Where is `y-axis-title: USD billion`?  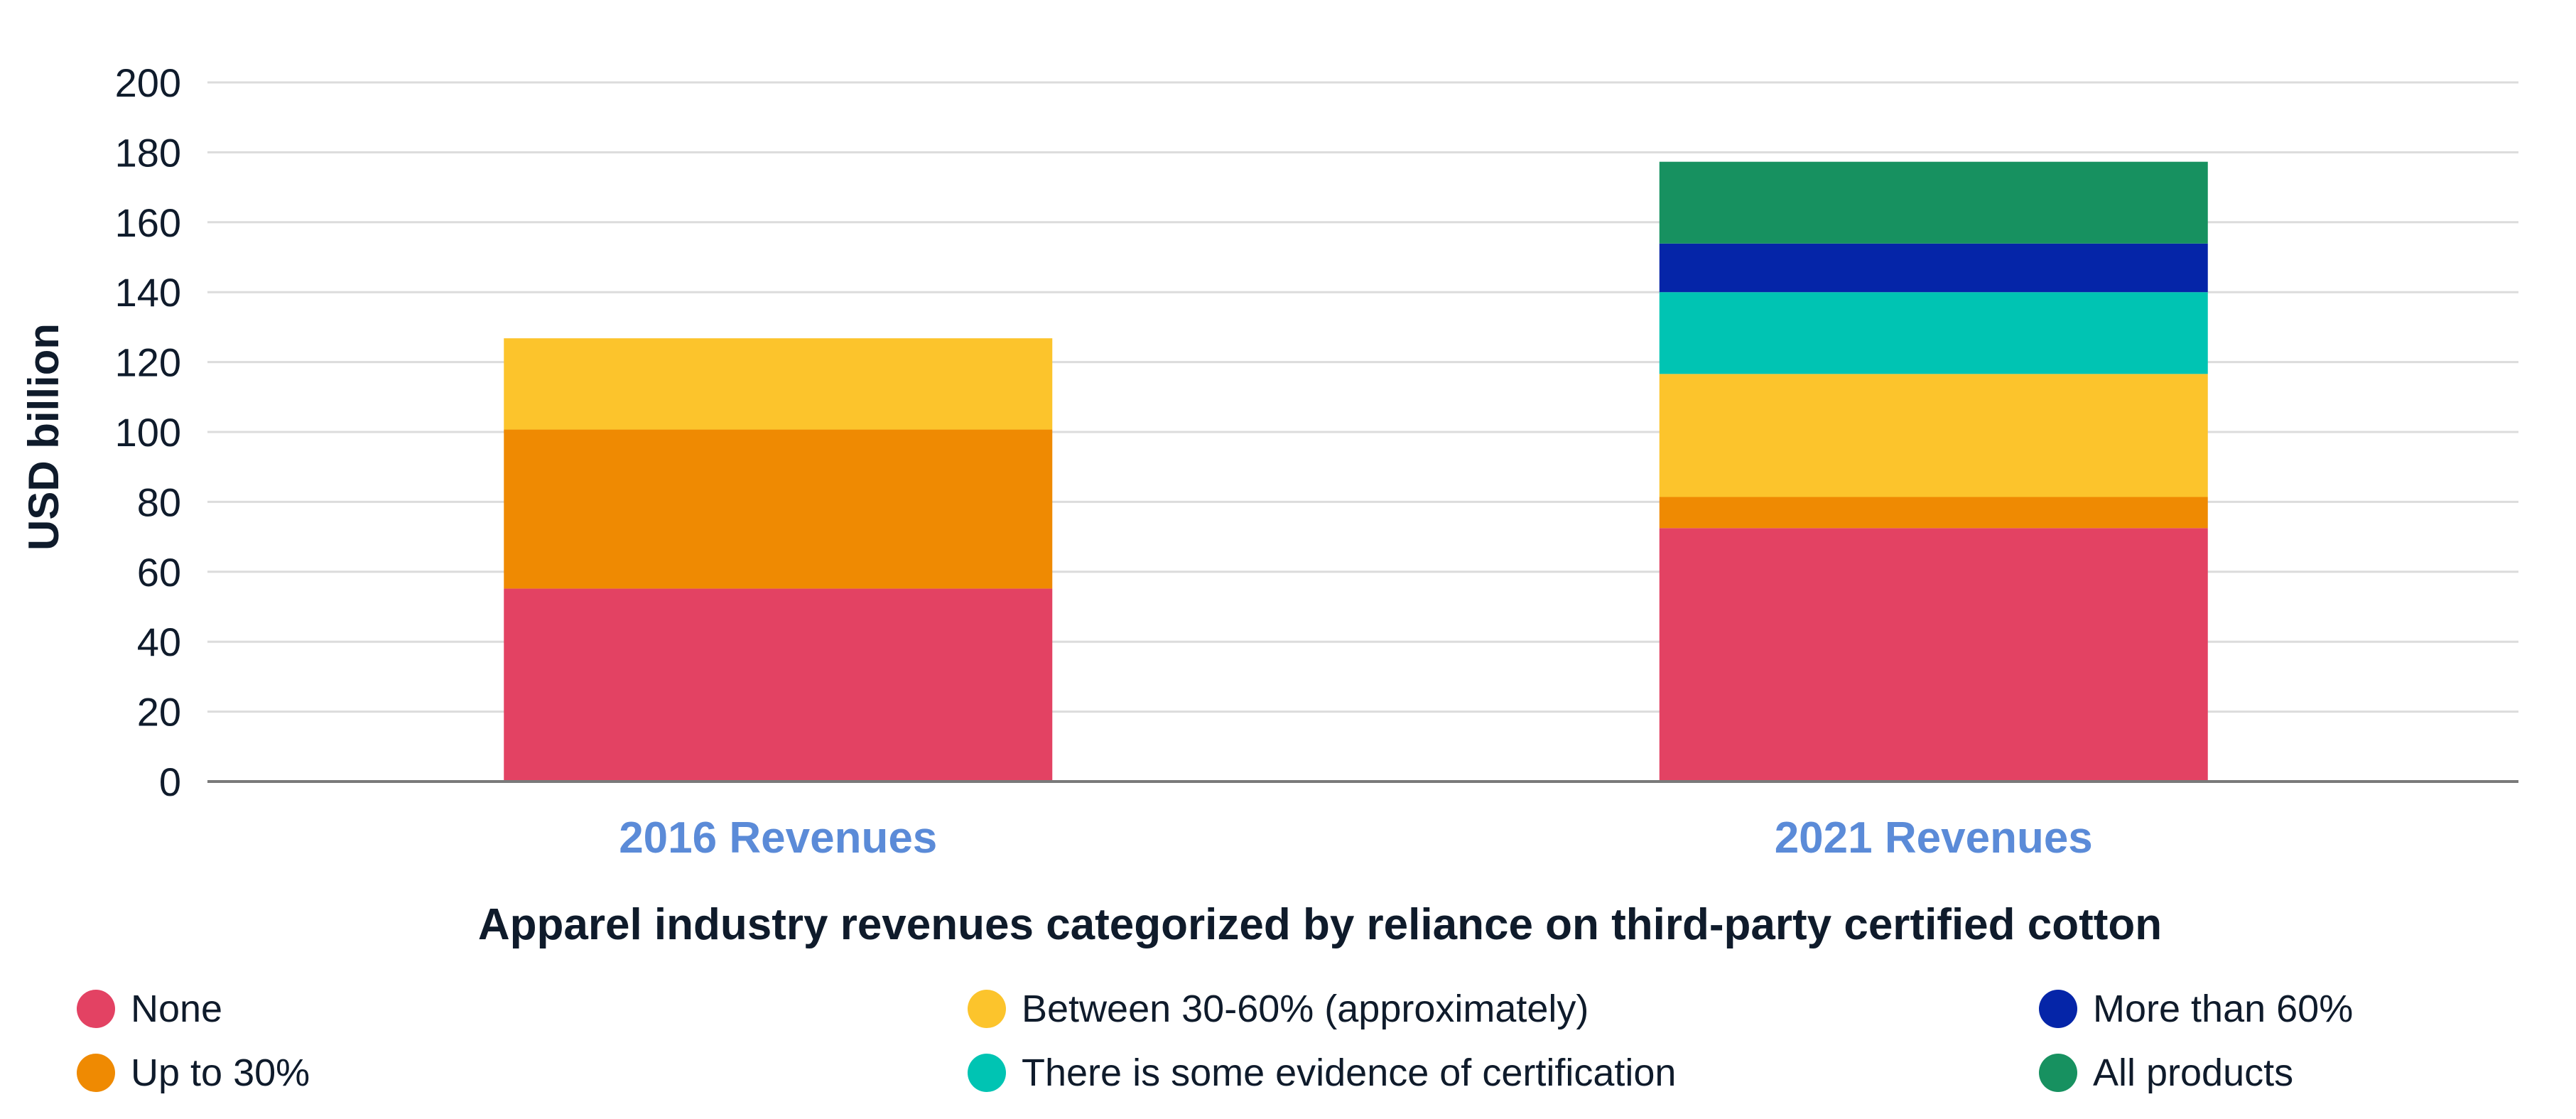 y-axis-title: USD billion is located at coordinates (43, 437).